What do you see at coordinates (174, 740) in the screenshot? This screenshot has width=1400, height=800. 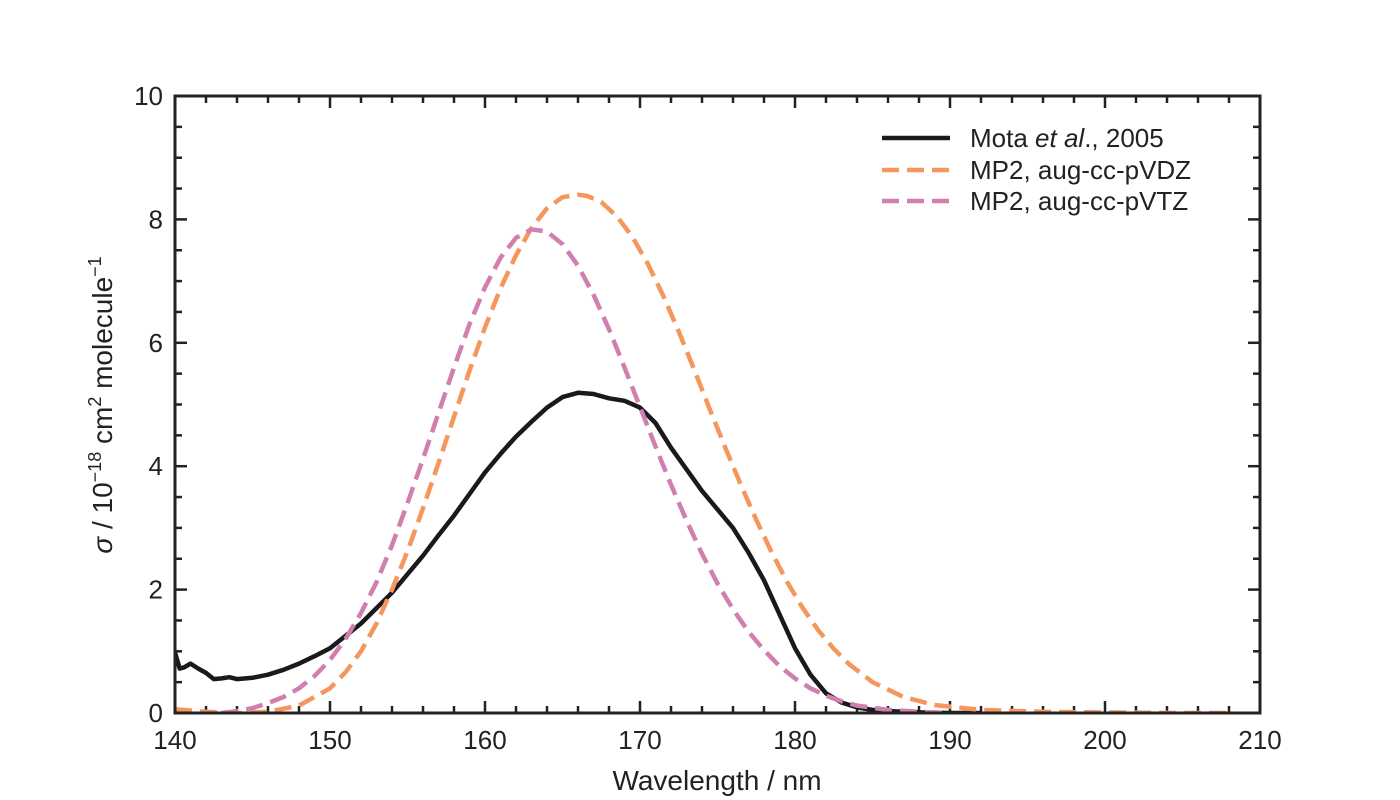 I see `x-tick-label: 140` at bounding box center [174, 740].